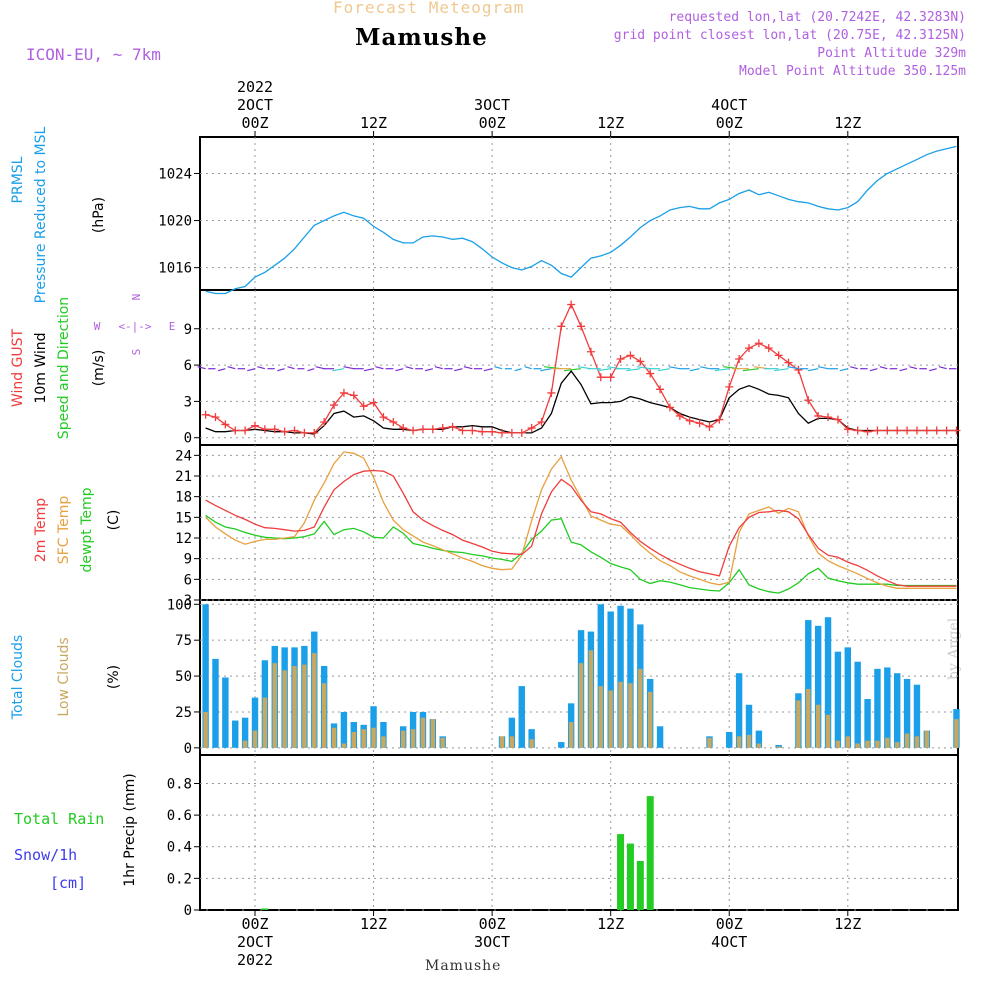 The width and height of the screenshot is (1000, 1000). Describe the element at coordinates (492, 942) in the screenshot. I see `bottom-time-label: 3OCT` at that location.